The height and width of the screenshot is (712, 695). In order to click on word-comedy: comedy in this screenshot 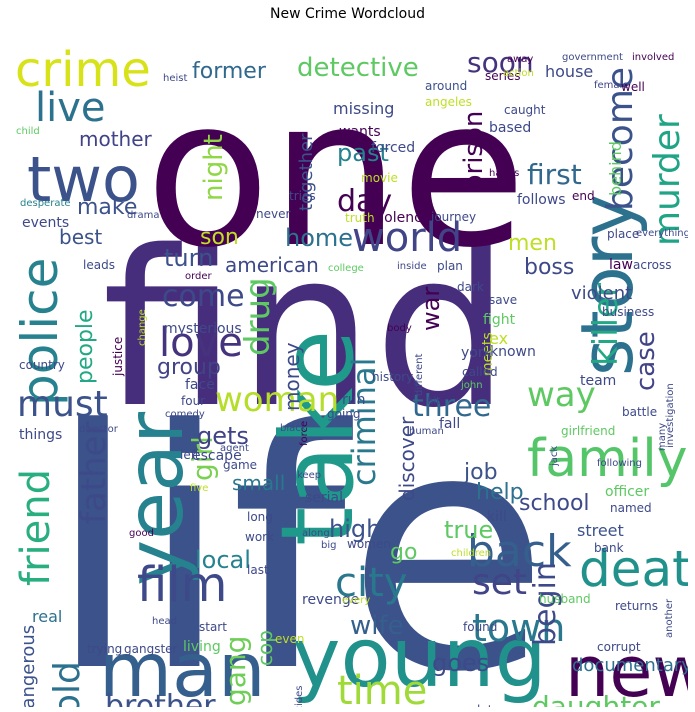, I will do `click(185, 414)`.